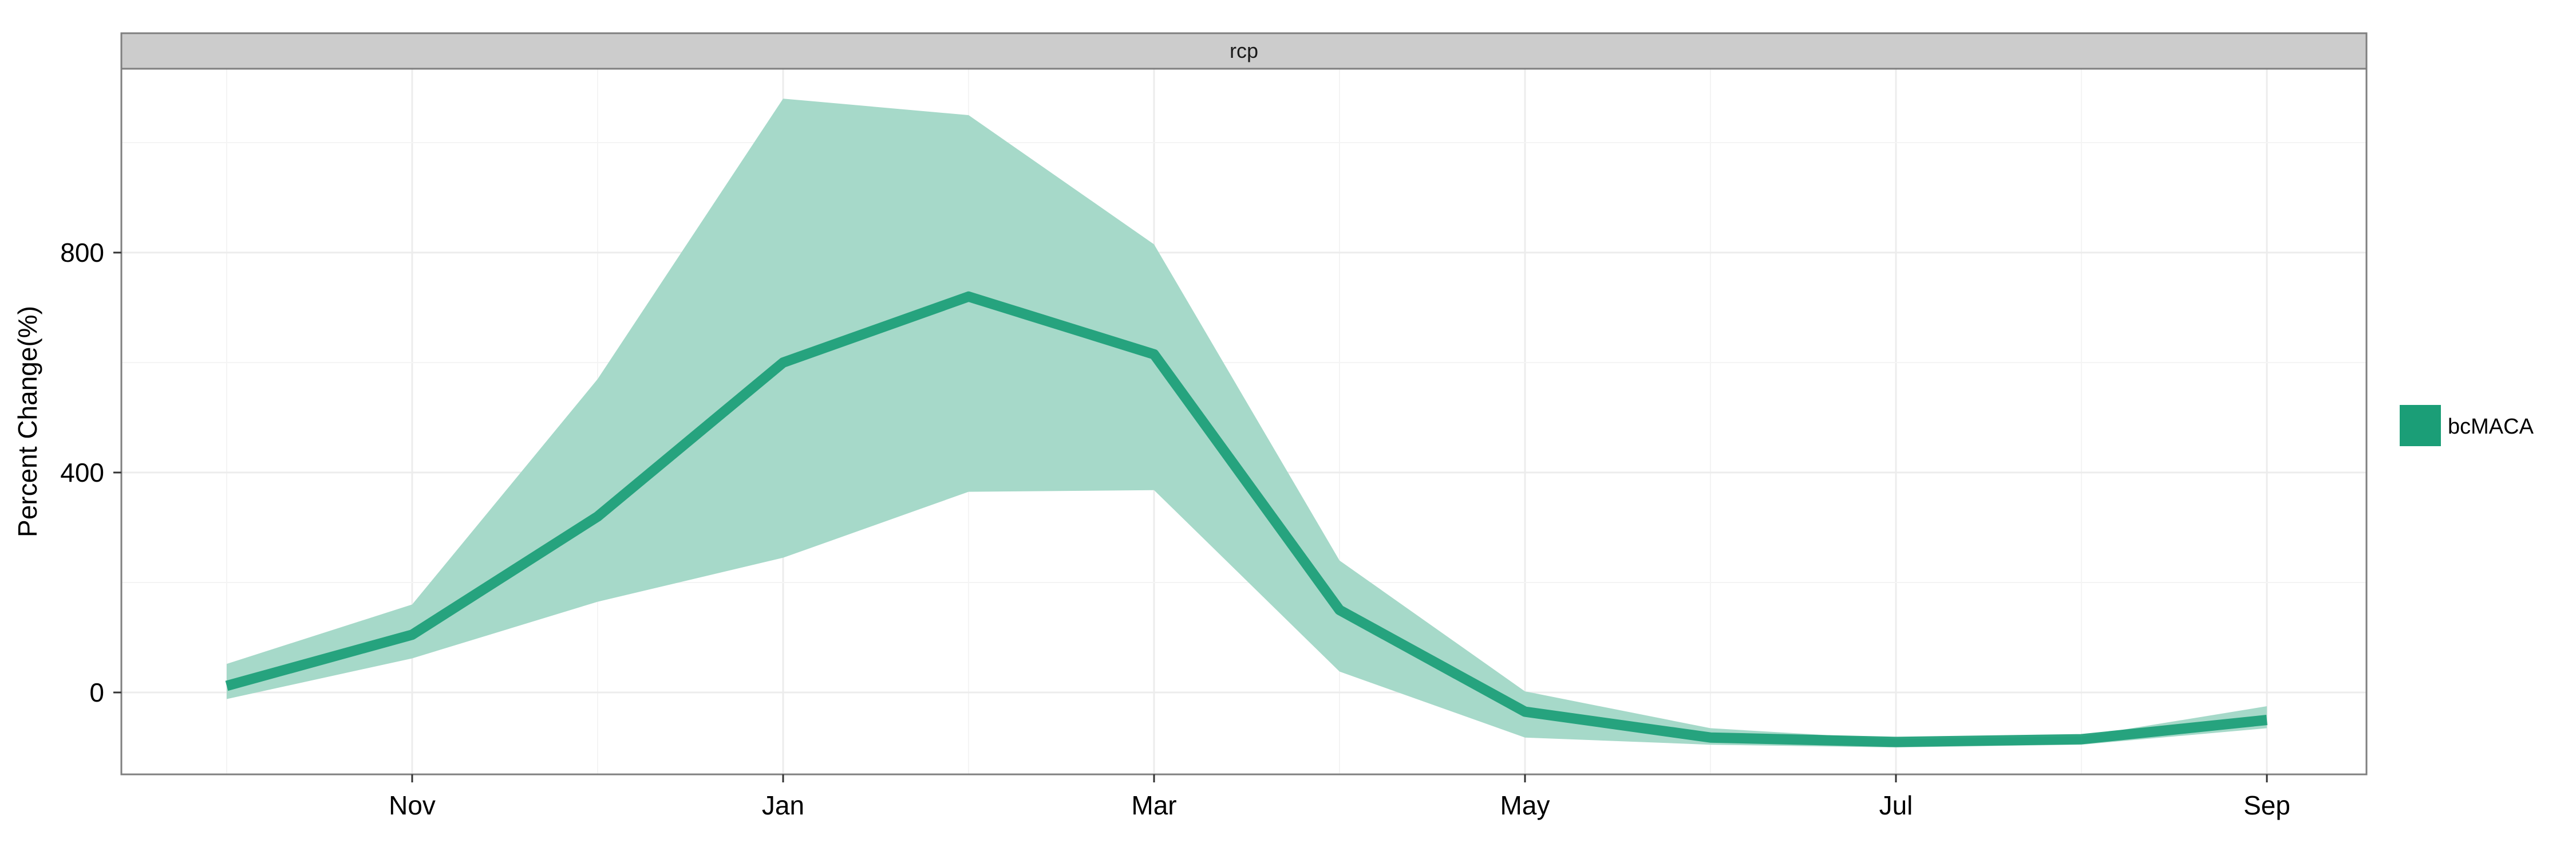 The width and height of the screenshot is (2576, 862). Describe the element at coordinates (1153, 805) in the screenshot. I see `x-tick-label-mar: Mar` at that location.